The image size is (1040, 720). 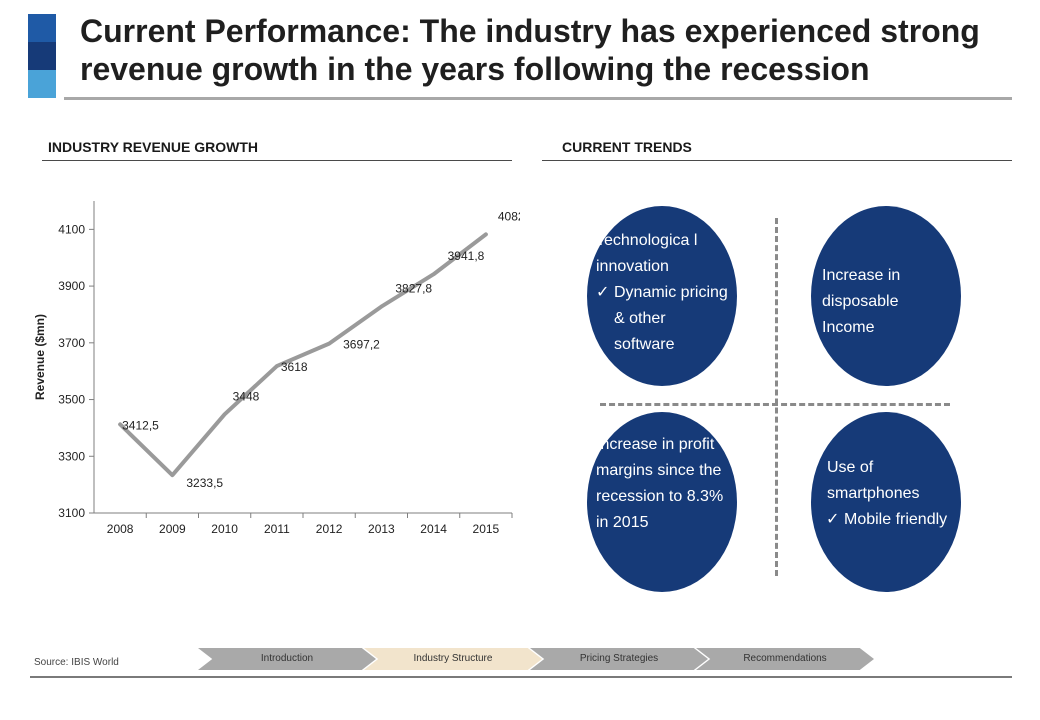 I want to click on quadrant-divider-horizontal, so click(x=775, y=404).